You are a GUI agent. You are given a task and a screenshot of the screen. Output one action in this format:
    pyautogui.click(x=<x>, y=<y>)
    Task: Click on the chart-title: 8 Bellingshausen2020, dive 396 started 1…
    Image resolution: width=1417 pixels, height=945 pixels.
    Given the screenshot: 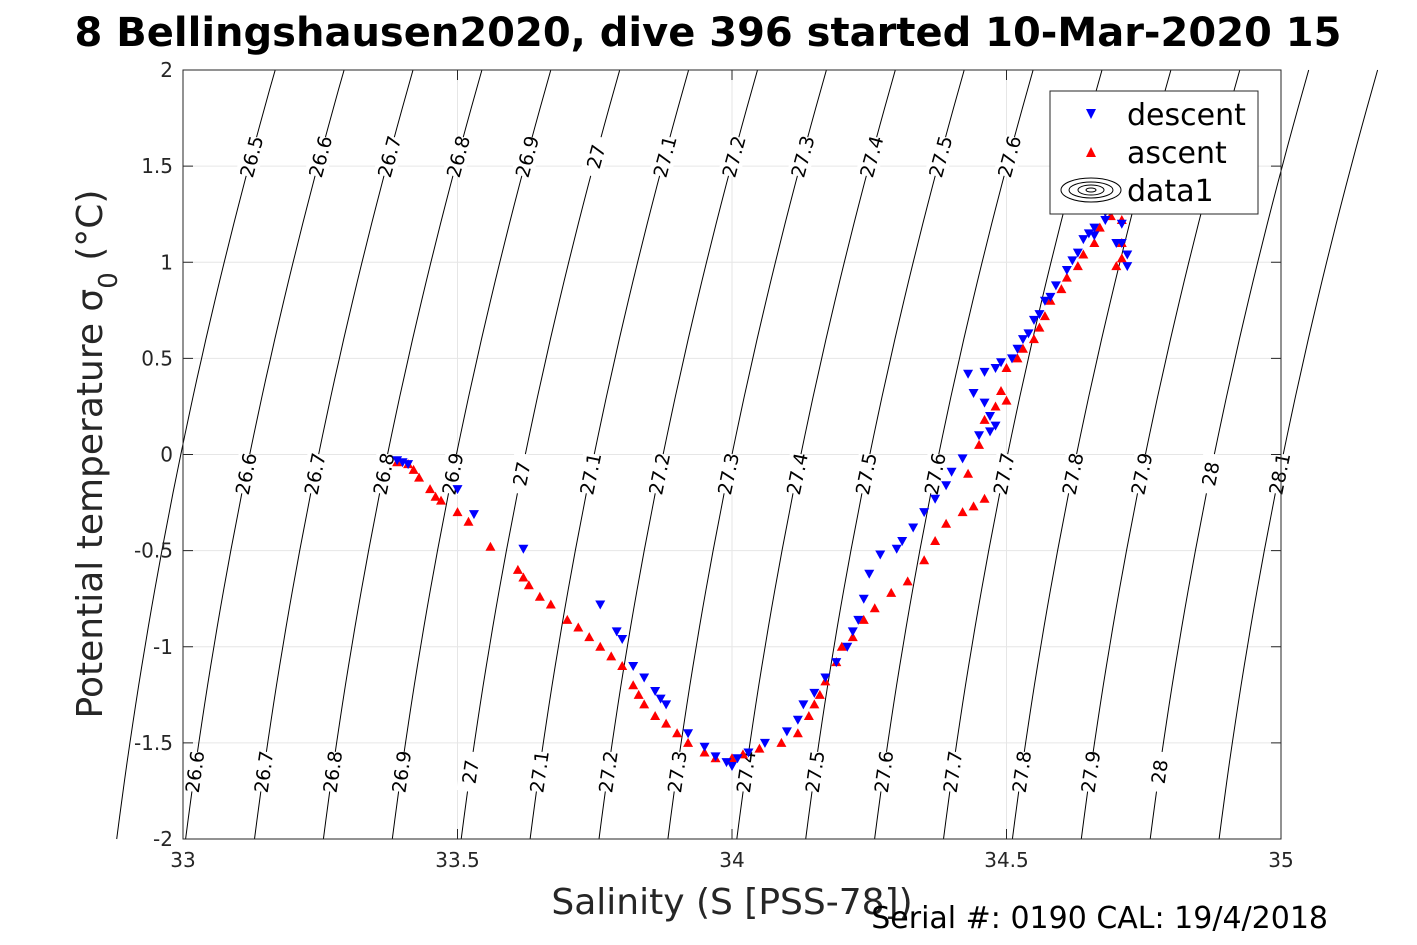 What is the action you would take?
    pyautogui.click(x=708, y=33)
    